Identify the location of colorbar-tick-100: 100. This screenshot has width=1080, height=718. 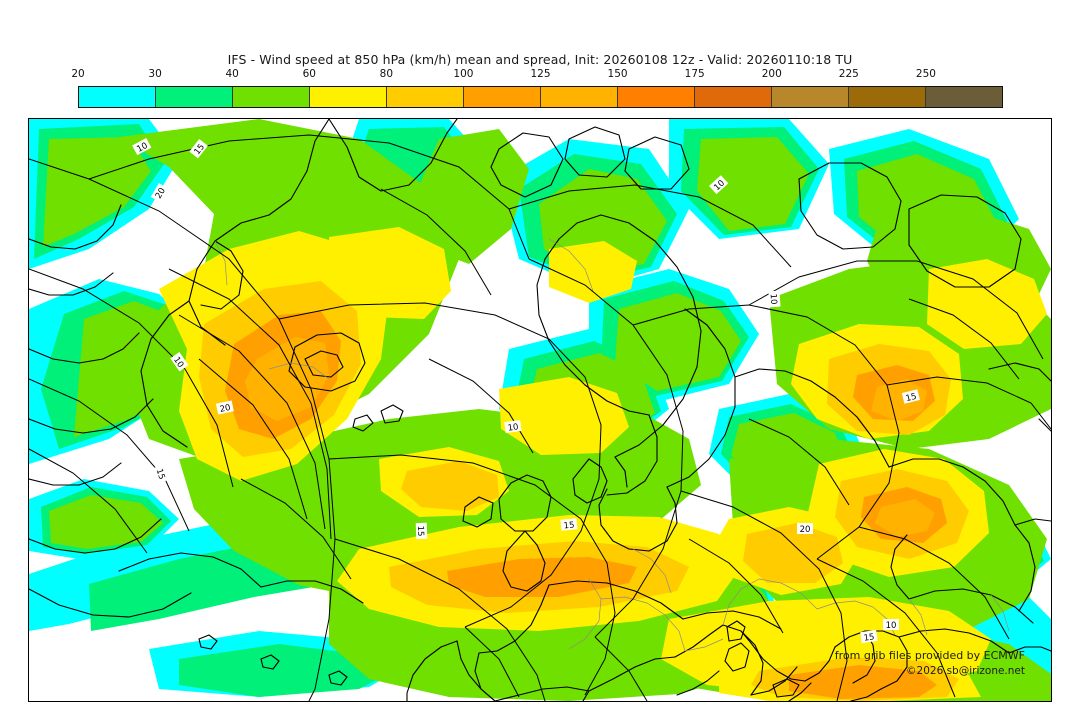
(463, 74).